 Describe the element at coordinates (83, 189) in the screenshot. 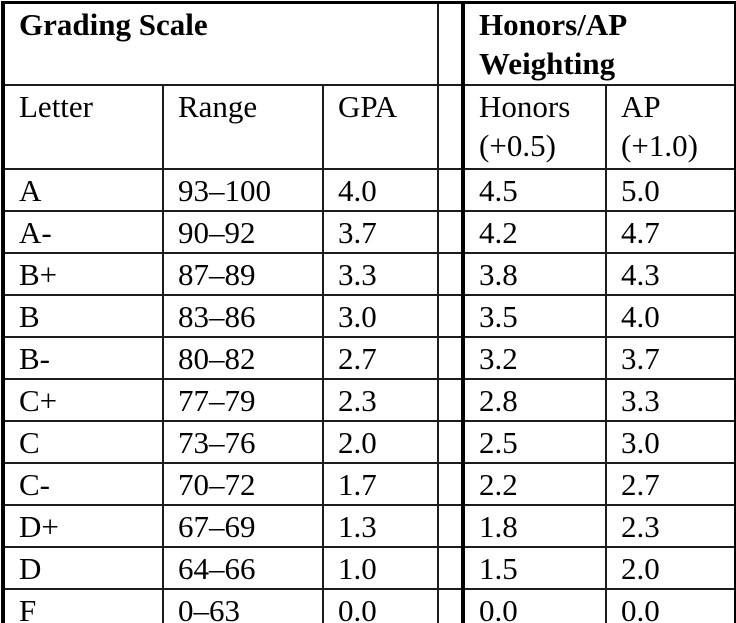

I see `cell-letter: A` at that location.